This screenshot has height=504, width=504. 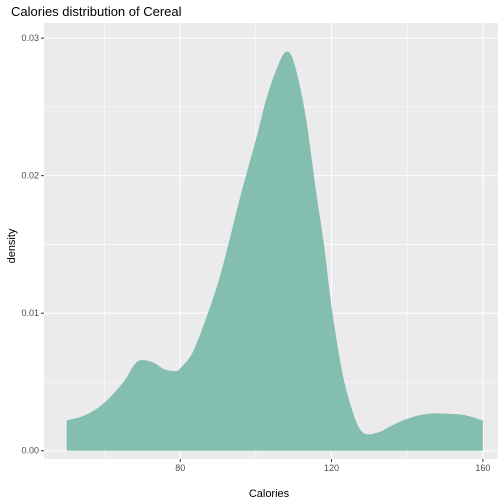 I want to click on chart-title: Calories distribution of Cereal, so click(x=96, y=11).